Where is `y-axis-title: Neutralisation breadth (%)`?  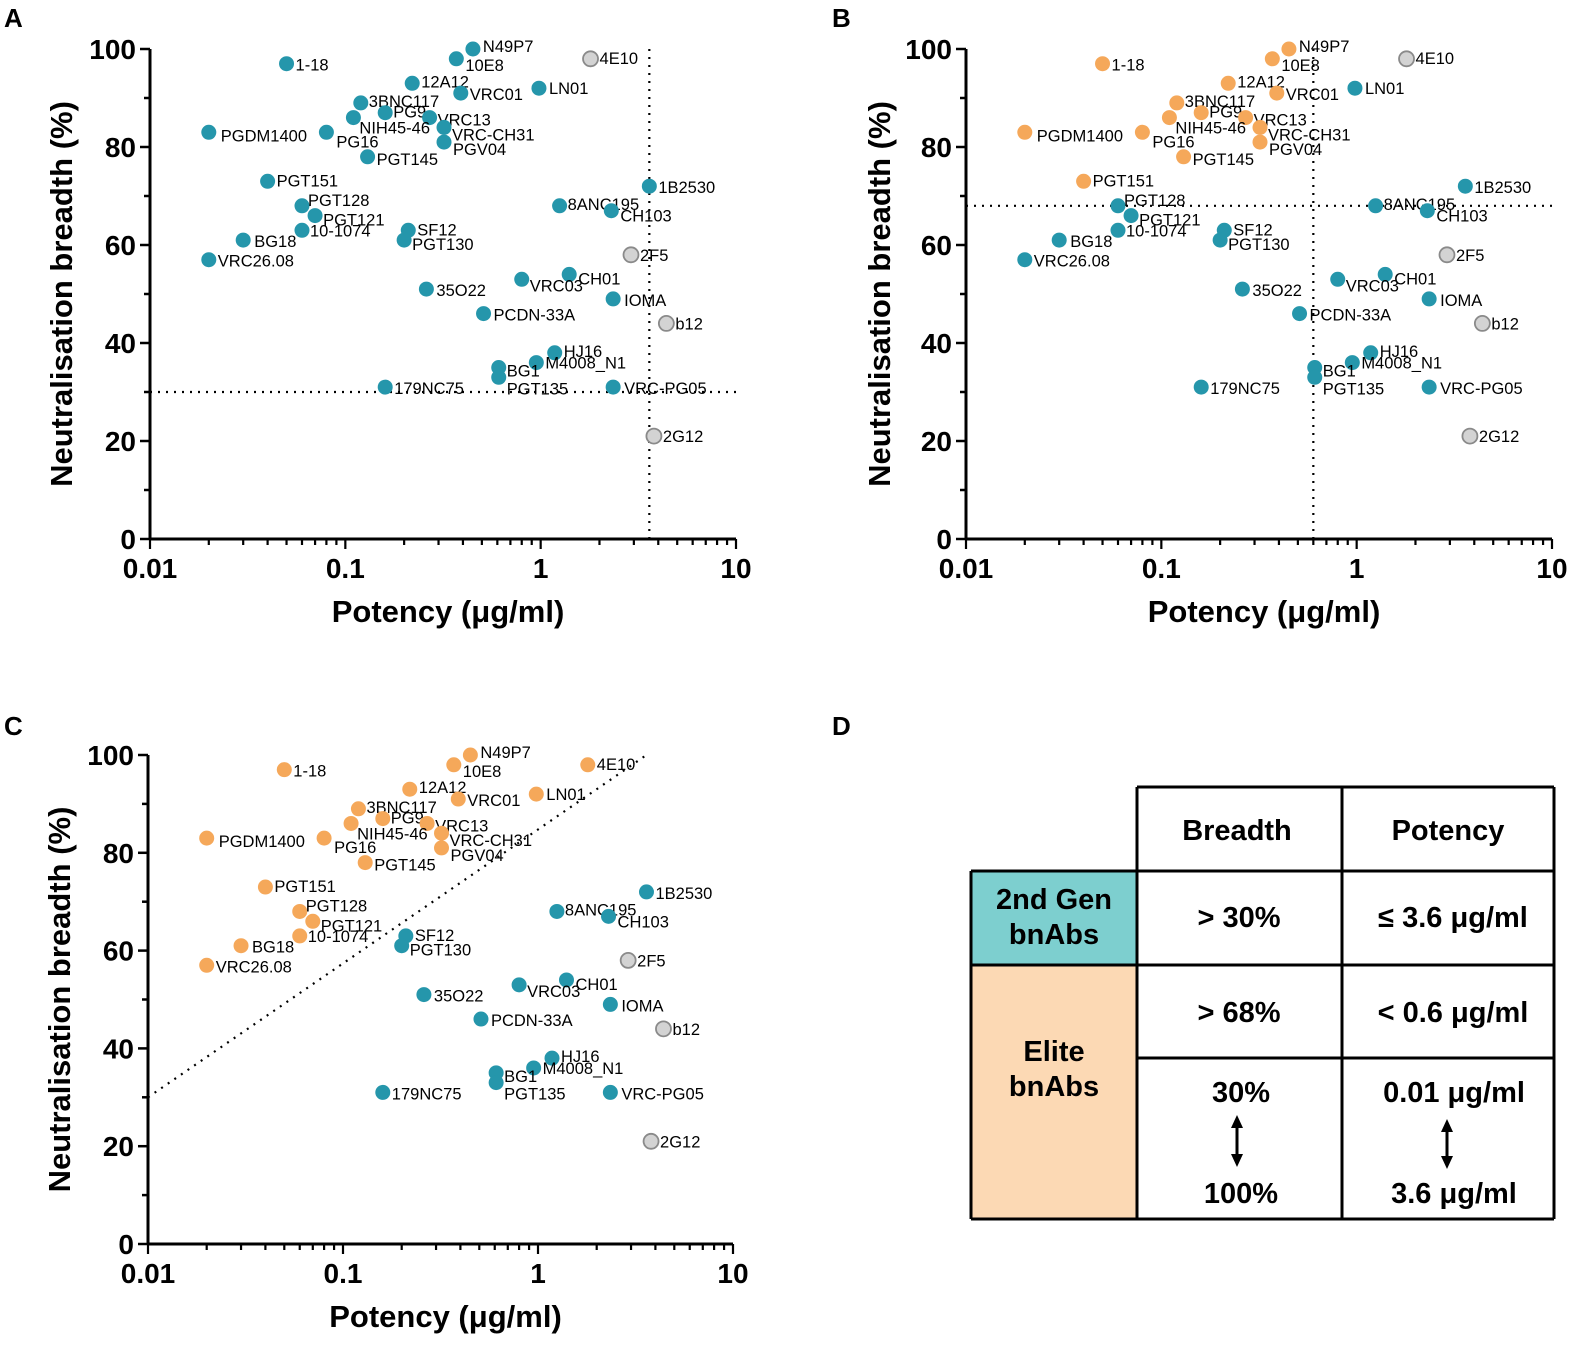 y-axis-title: Neutralisation breadth (%) is located at coordinates (61, 294).